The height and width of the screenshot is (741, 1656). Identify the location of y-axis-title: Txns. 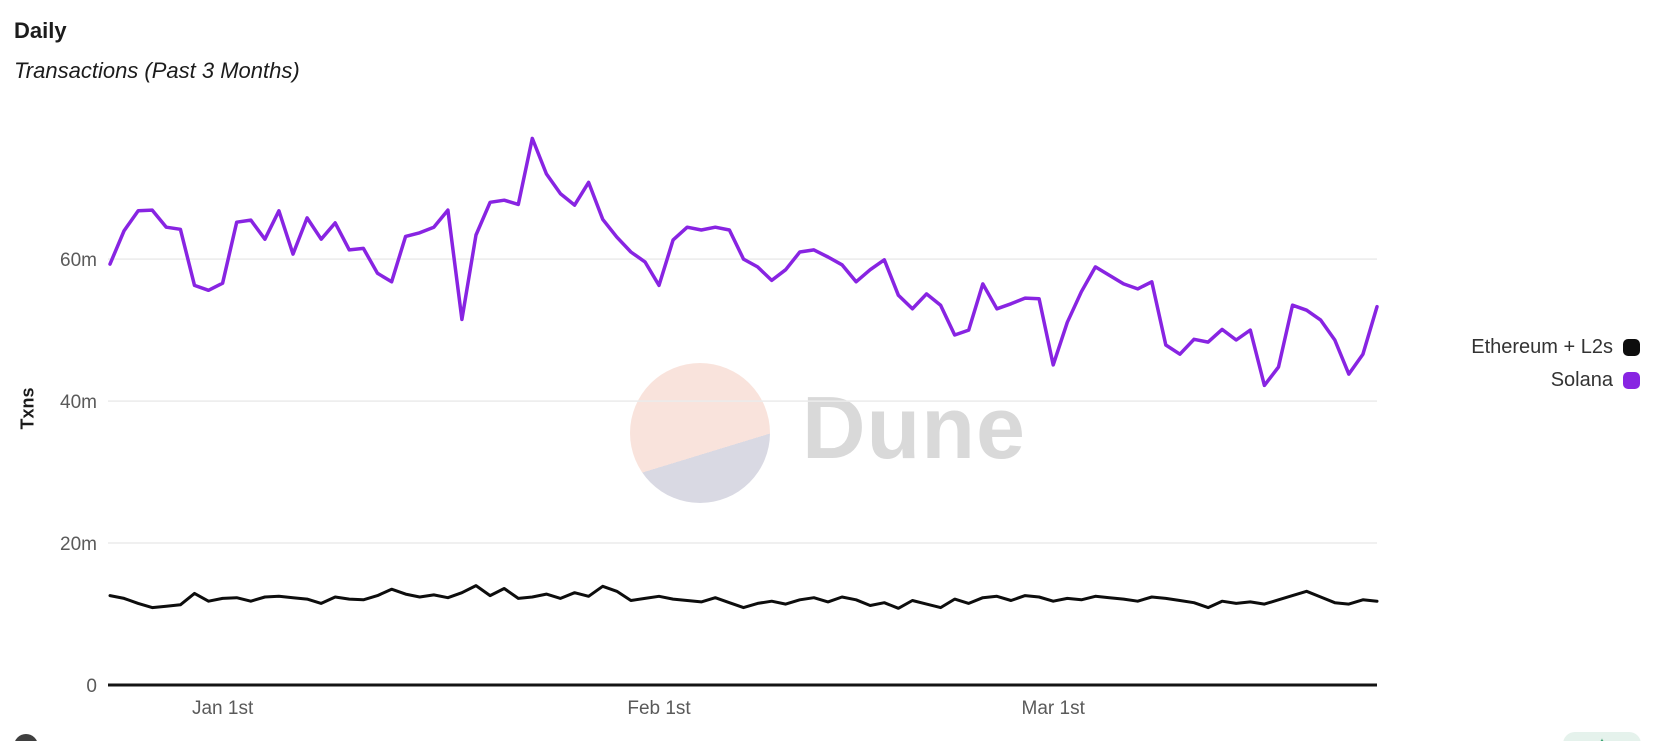
(27, 408).